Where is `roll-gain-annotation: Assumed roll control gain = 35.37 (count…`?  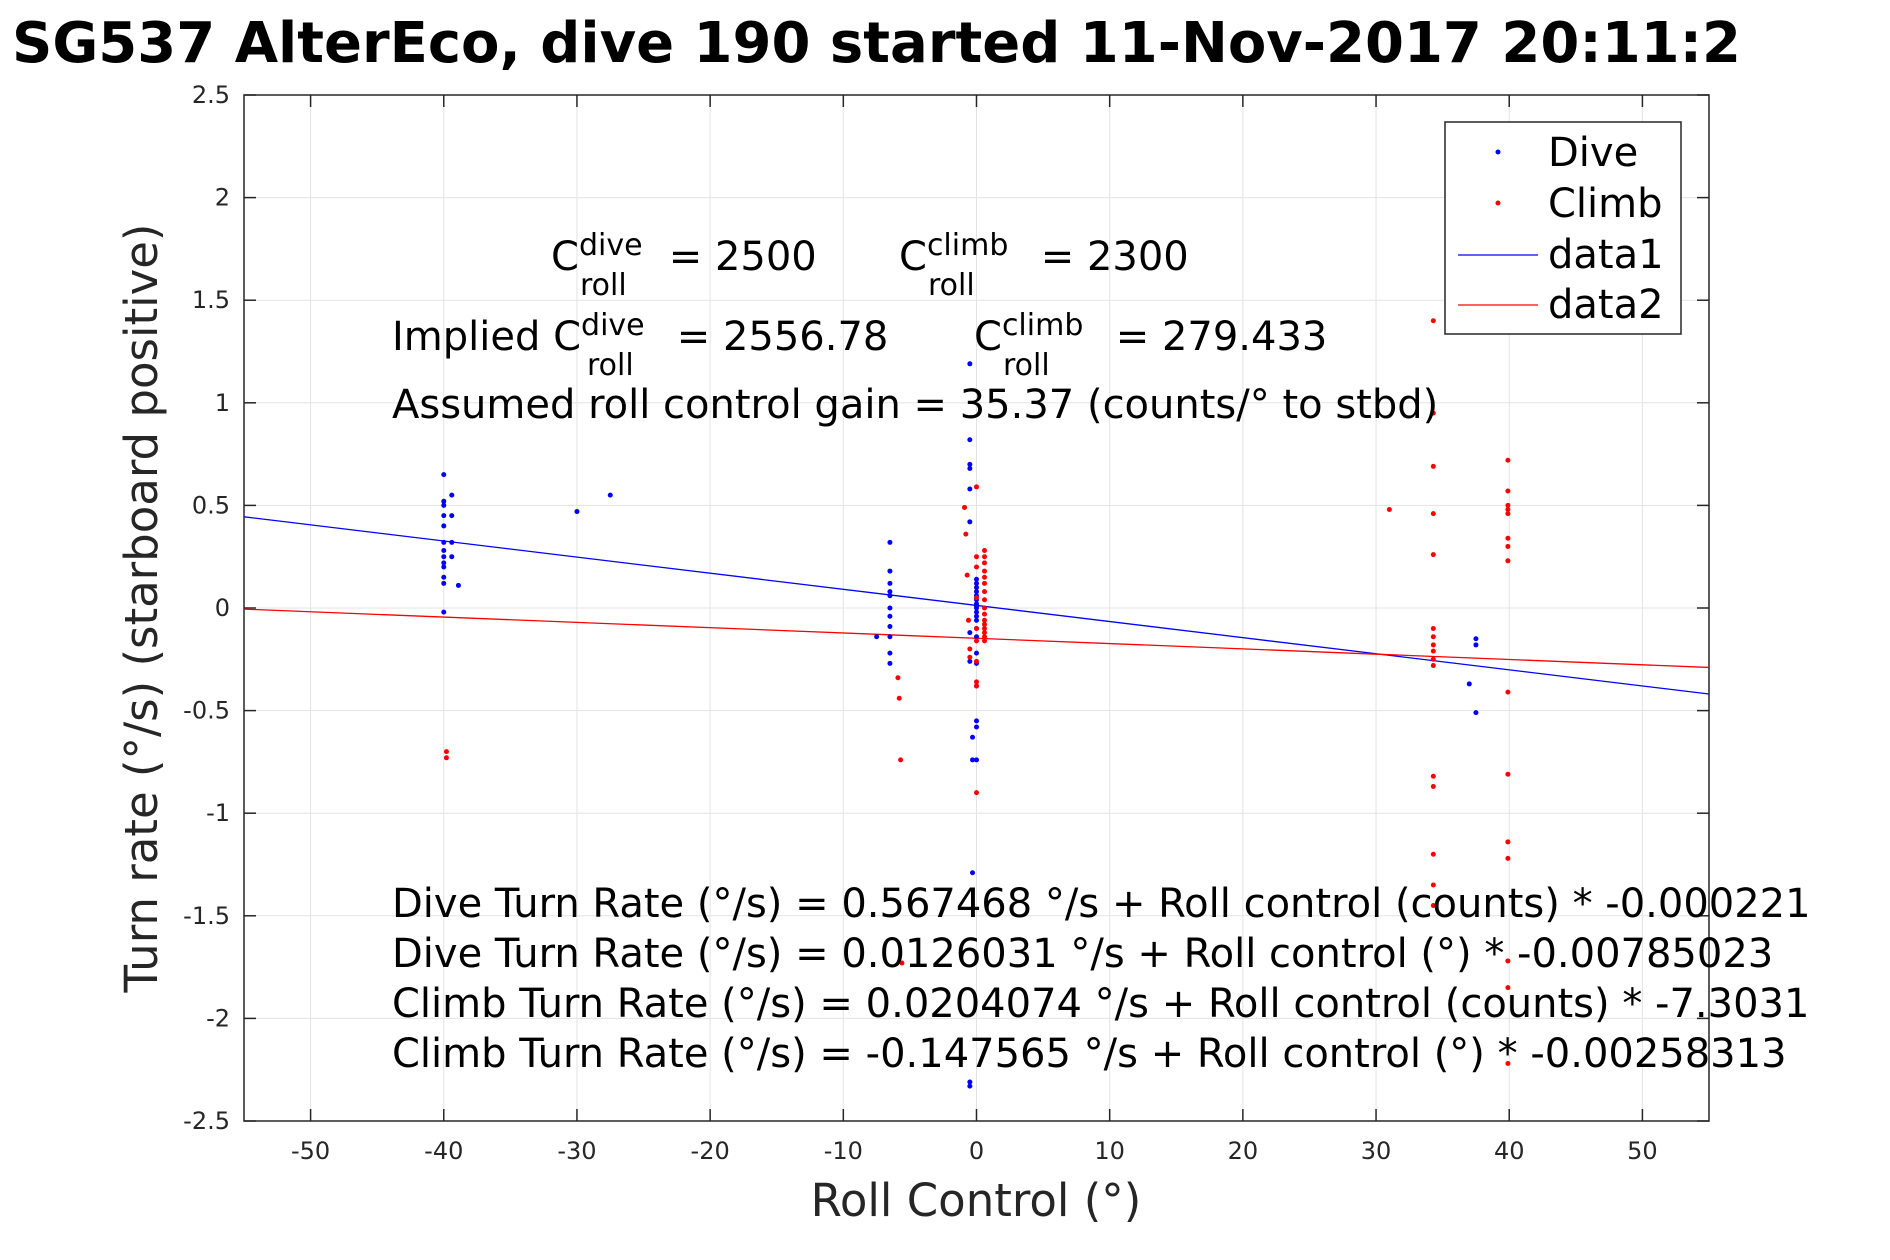 roll-gain-annotation: Assumed roll control gain = 35.37 (count… is located at coordinates (915, 405).